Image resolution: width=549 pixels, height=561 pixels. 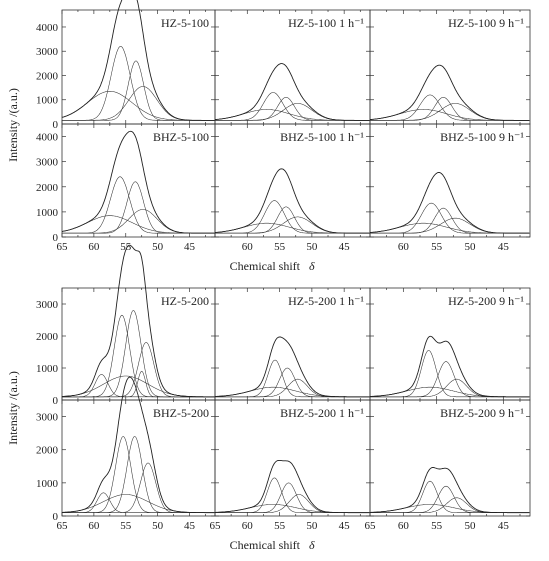 I want to click on panel-label: HZ-5-100 1 h⁻¹, so click(x=326, y=23).